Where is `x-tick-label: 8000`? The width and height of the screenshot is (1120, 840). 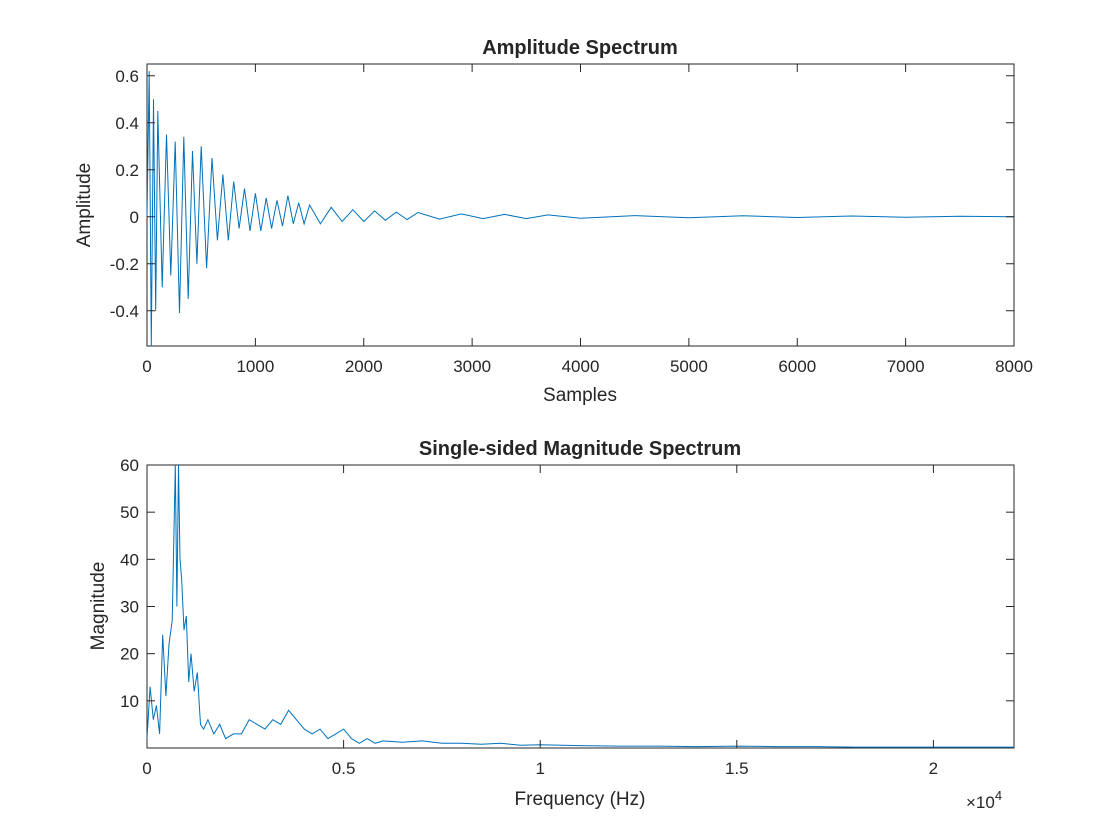 x-tick-label: 8000 is located at coordinates (1014, 366).